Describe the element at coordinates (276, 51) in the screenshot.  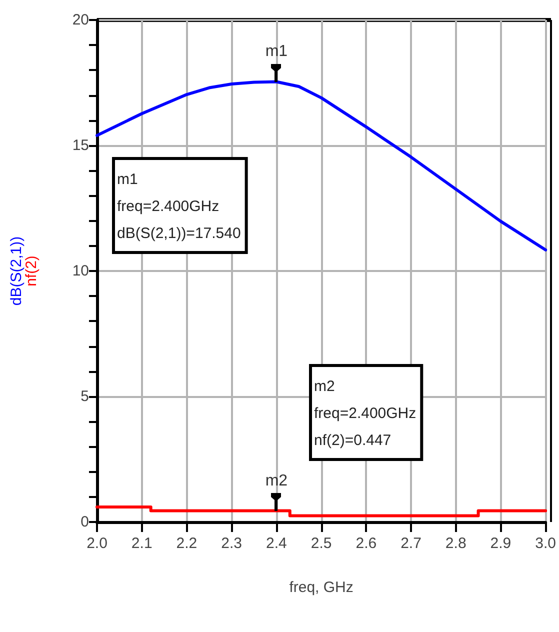
I see `annotation: m1` at that location.